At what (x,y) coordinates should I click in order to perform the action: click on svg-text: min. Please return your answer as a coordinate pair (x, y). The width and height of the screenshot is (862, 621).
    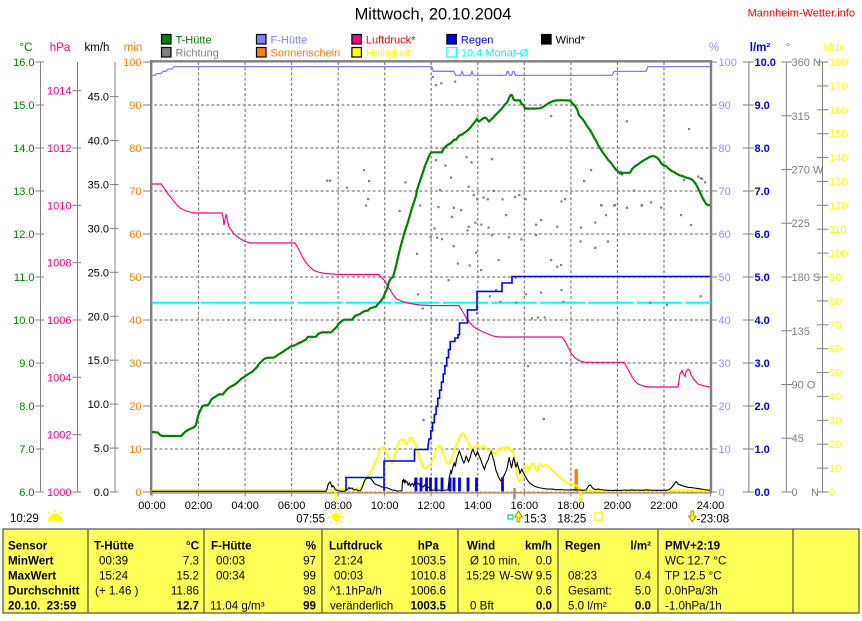
    Looking at the image, I should click on (133, 48).